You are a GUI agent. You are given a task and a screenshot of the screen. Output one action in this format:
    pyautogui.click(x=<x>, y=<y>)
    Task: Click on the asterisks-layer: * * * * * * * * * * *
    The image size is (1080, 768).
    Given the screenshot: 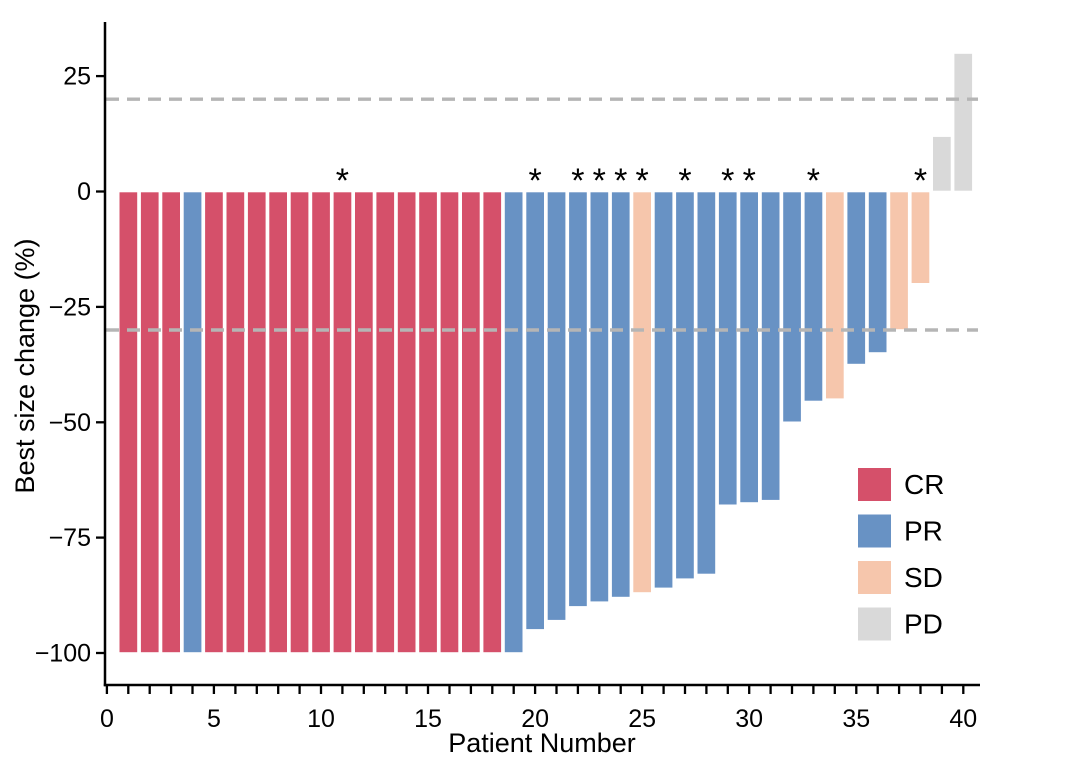 What is the action you would take?
    pyautogui.click(x=631, y=181)
    